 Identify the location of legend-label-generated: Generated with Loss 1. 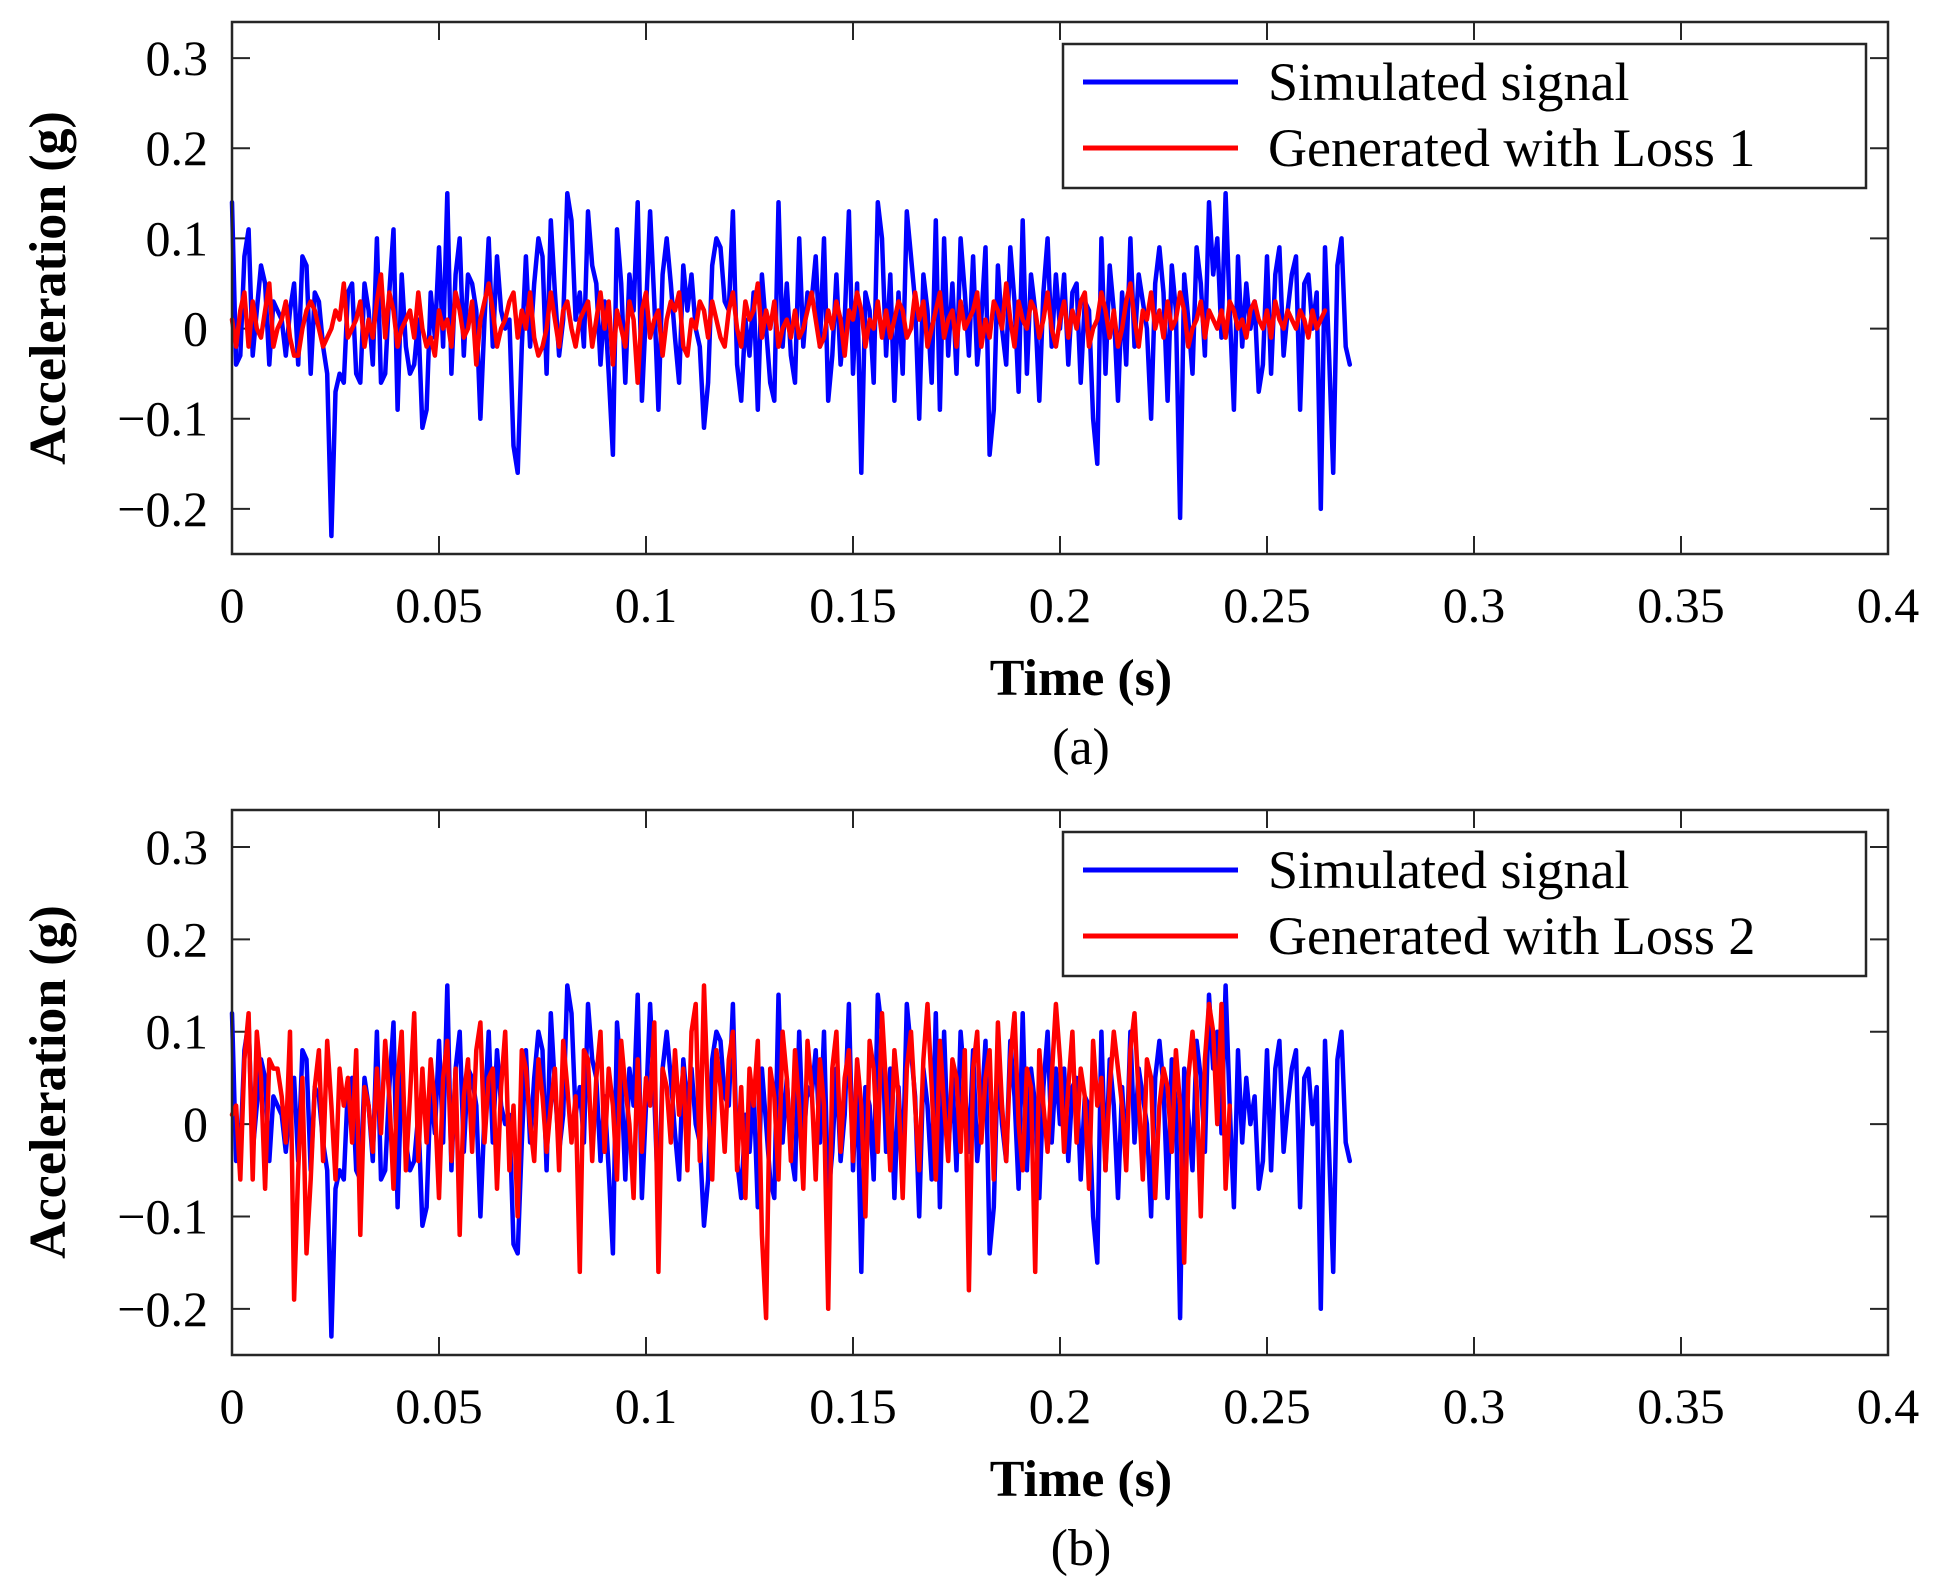
(1511, 148).